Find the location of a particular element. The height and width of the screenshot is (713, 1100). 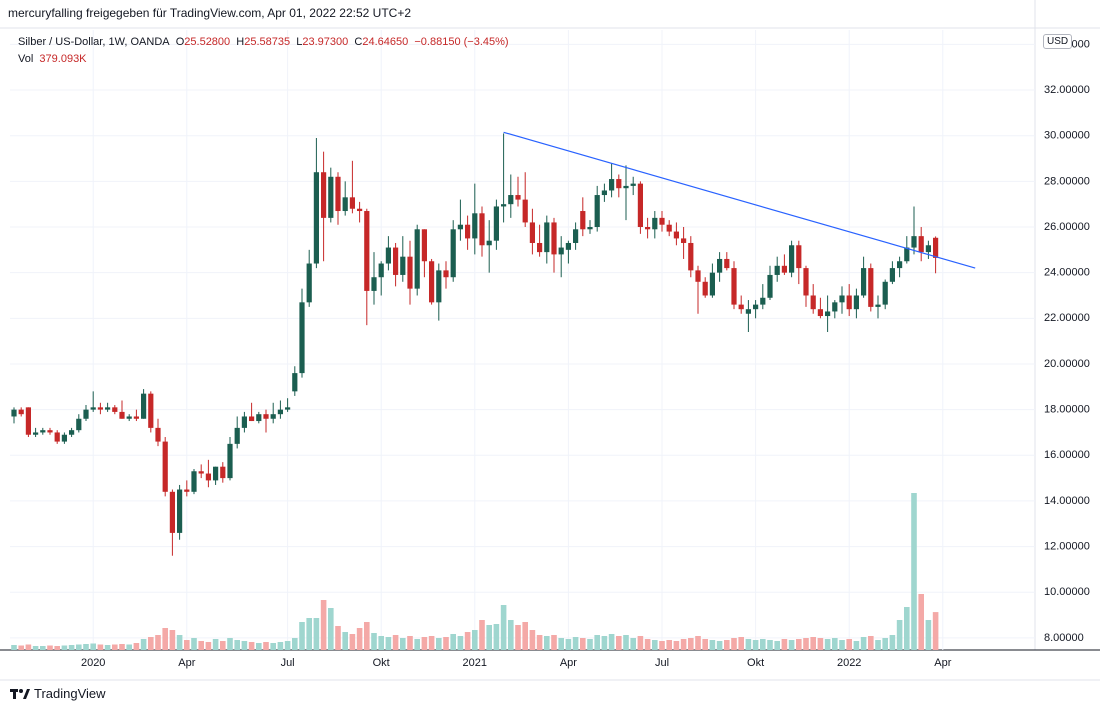

x-tick-label: Jul is located at coordinates (288, 663).